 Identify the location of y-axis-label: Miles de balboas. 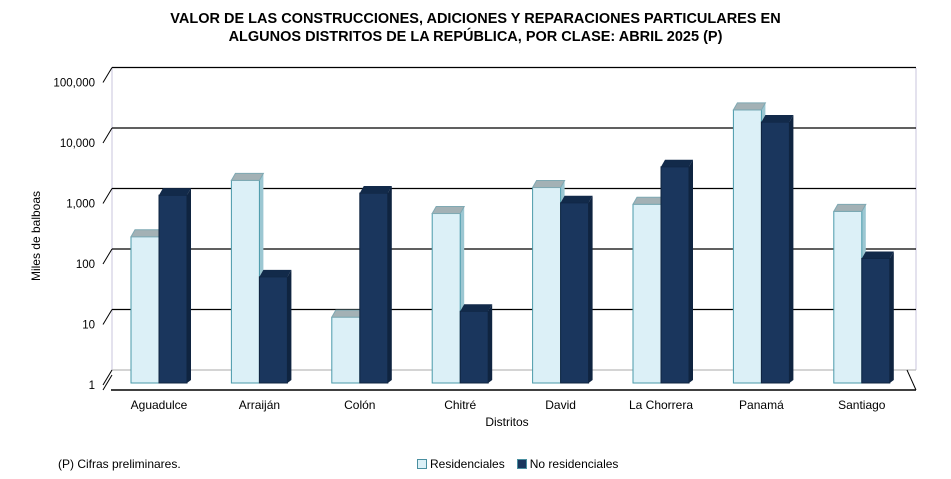
(36, 236).